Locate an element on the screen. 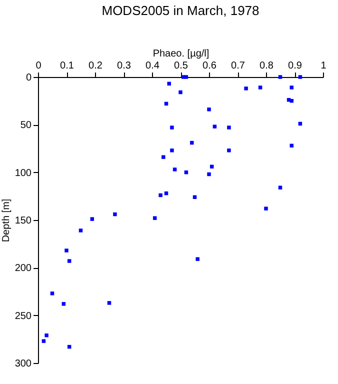 This screenshot has width=338, height=384. x-tick-label: 0.2 is located at coordinates (95, 66).